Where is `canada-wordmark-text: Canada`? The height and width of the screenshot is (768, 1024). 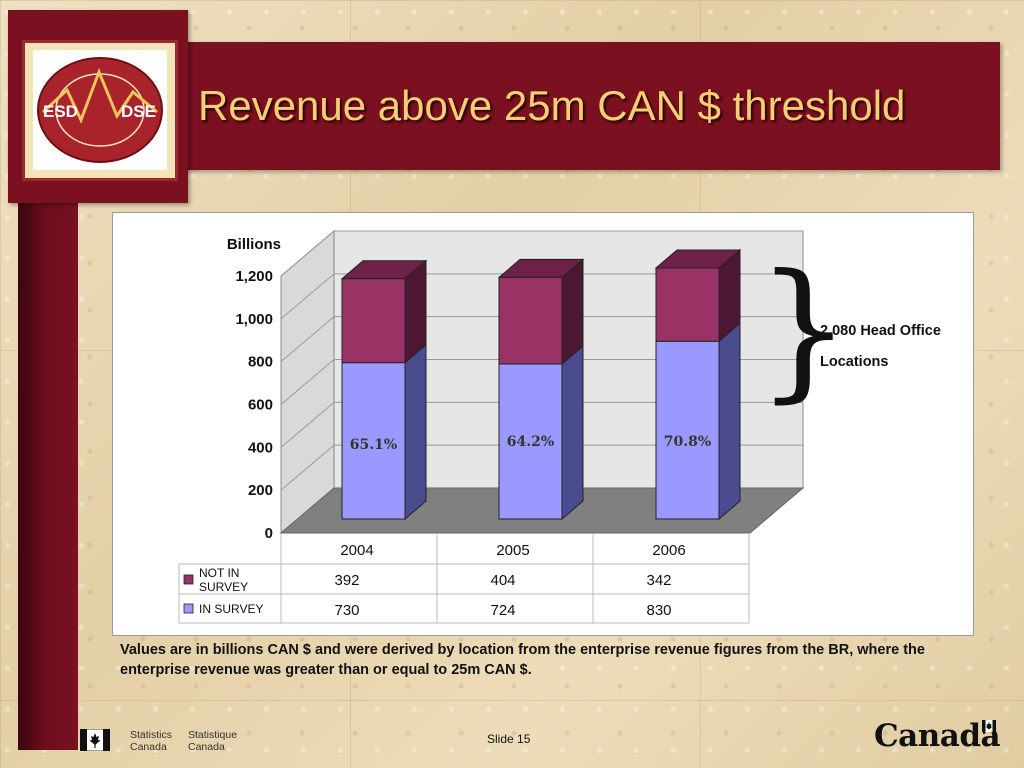
canada-wordmark-text: Canada is located at coordinates (937, 736).